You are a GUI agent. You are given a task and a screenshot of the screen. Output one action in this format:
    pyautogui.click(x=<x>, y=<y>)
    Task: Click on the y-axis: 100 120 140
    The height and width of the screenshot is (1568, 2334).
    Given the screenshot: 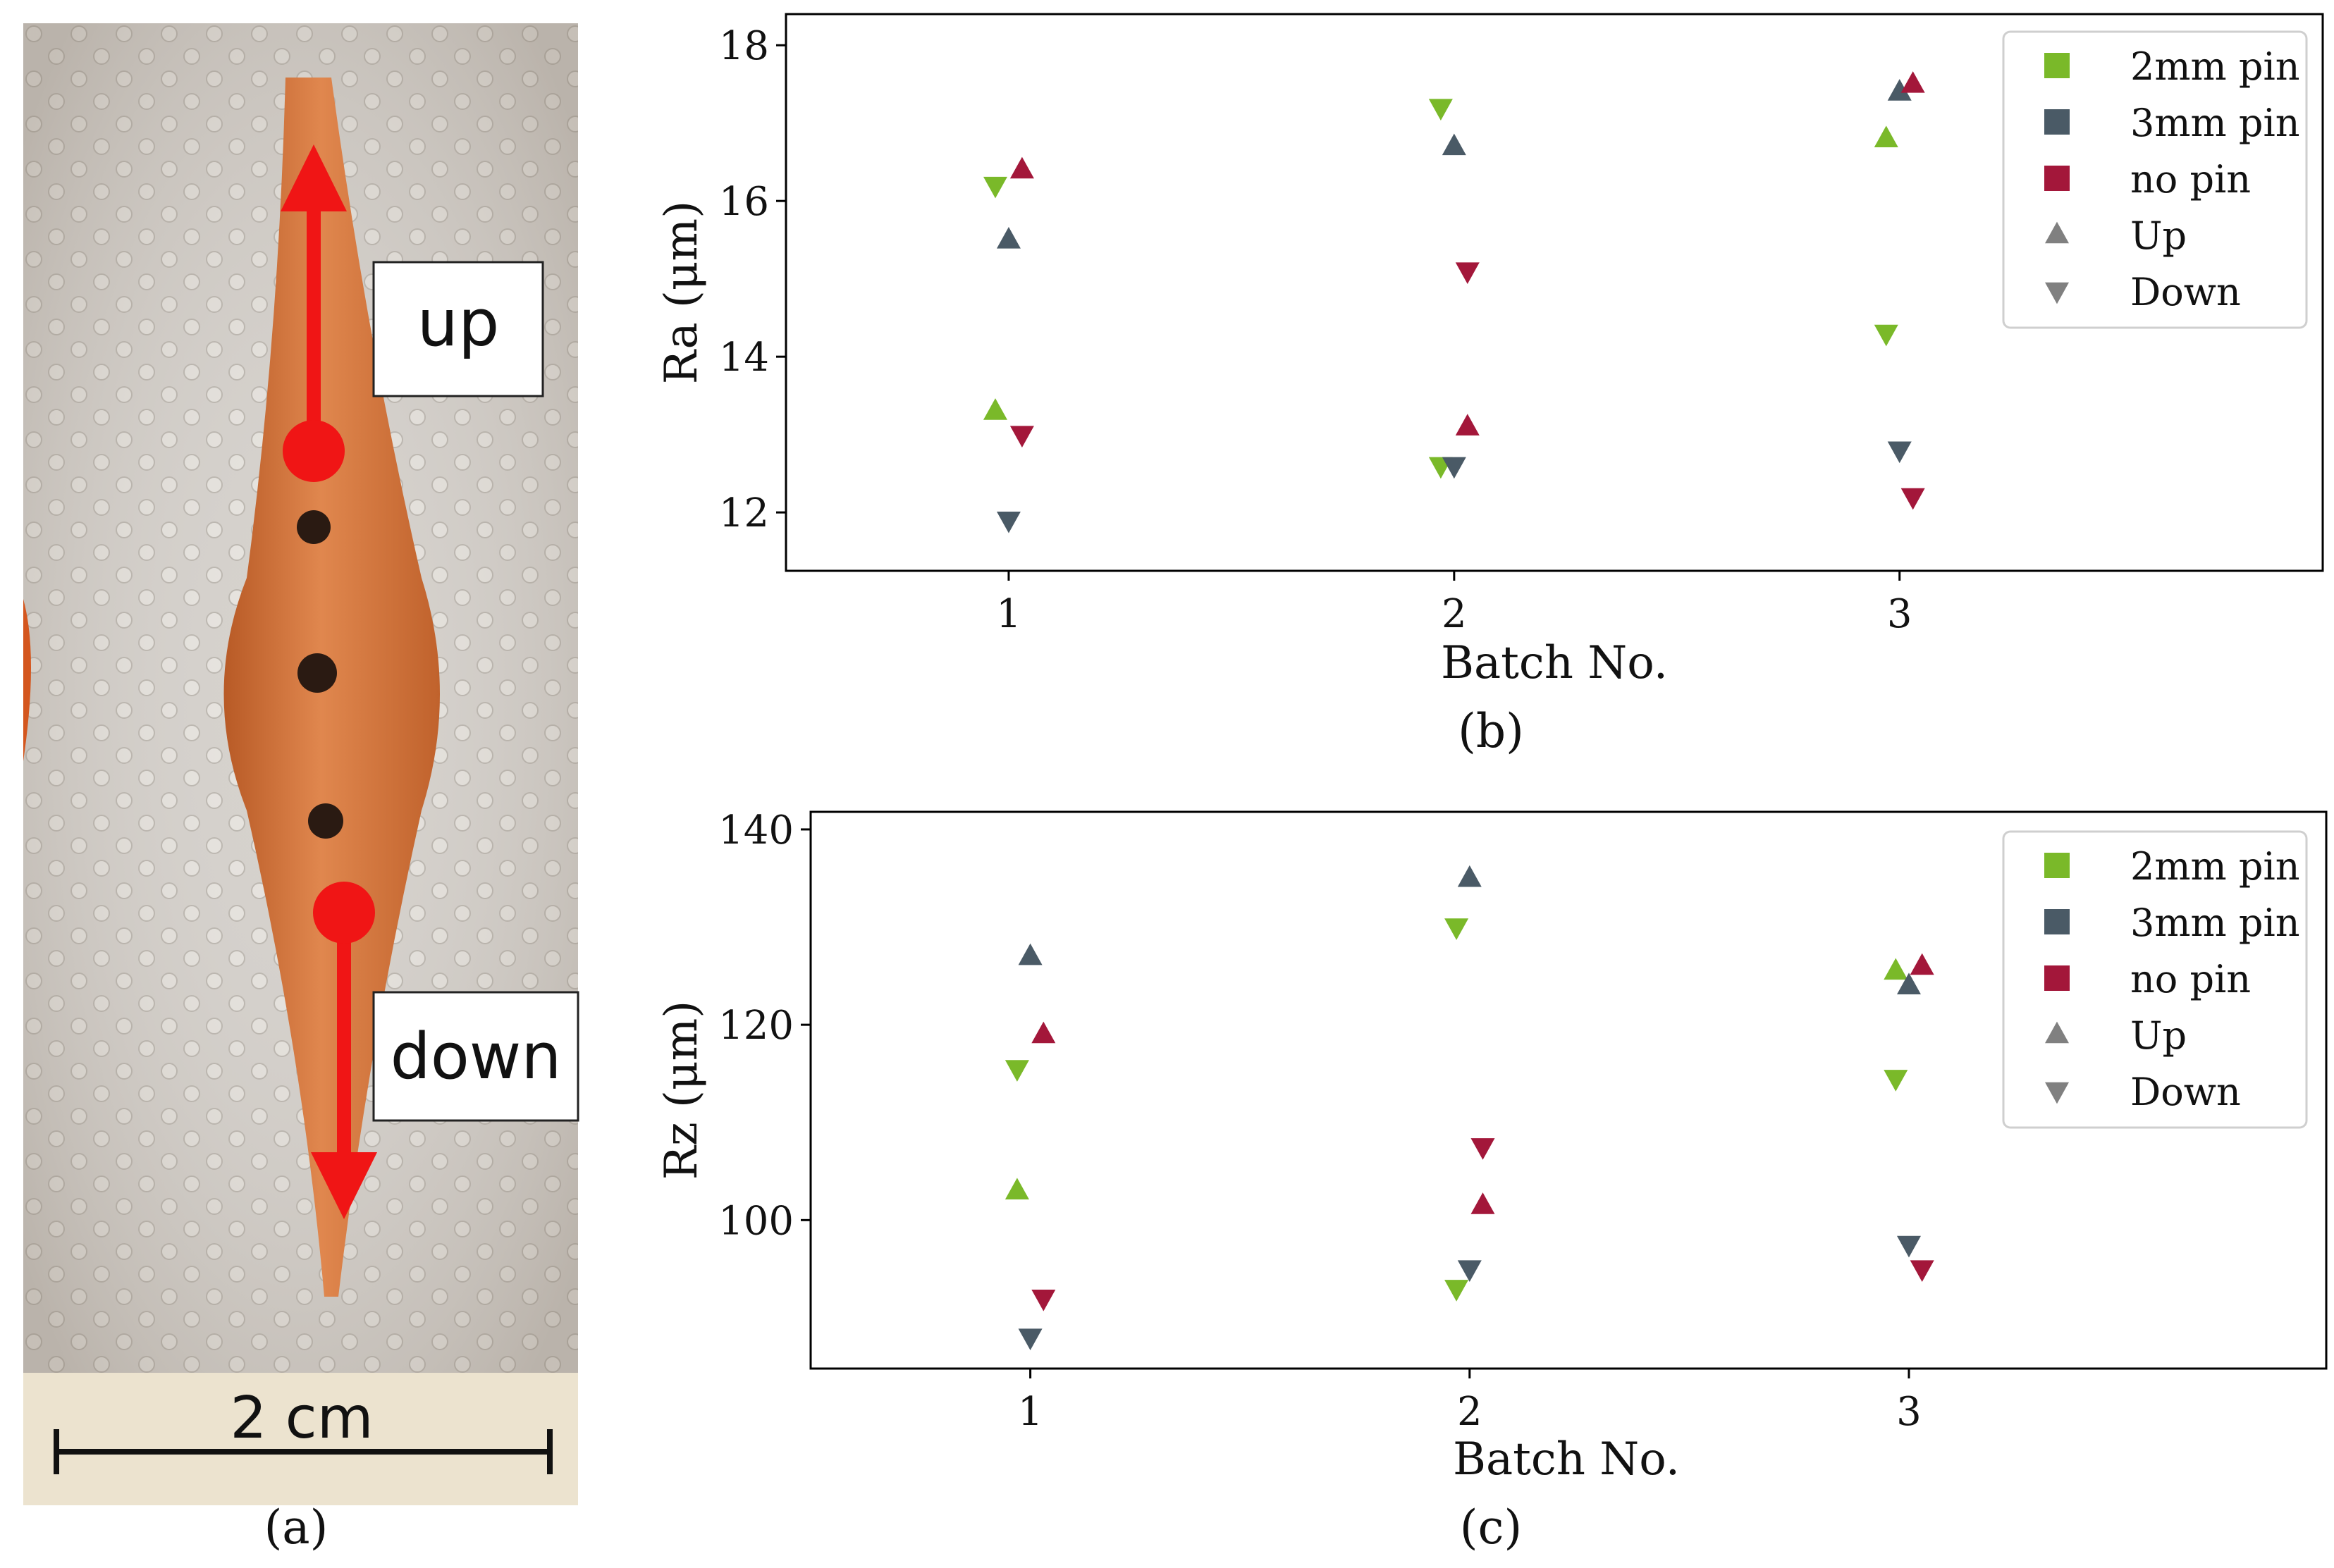 What is the action you would take?
    pyautogui.click(x=764, y=1026)
    